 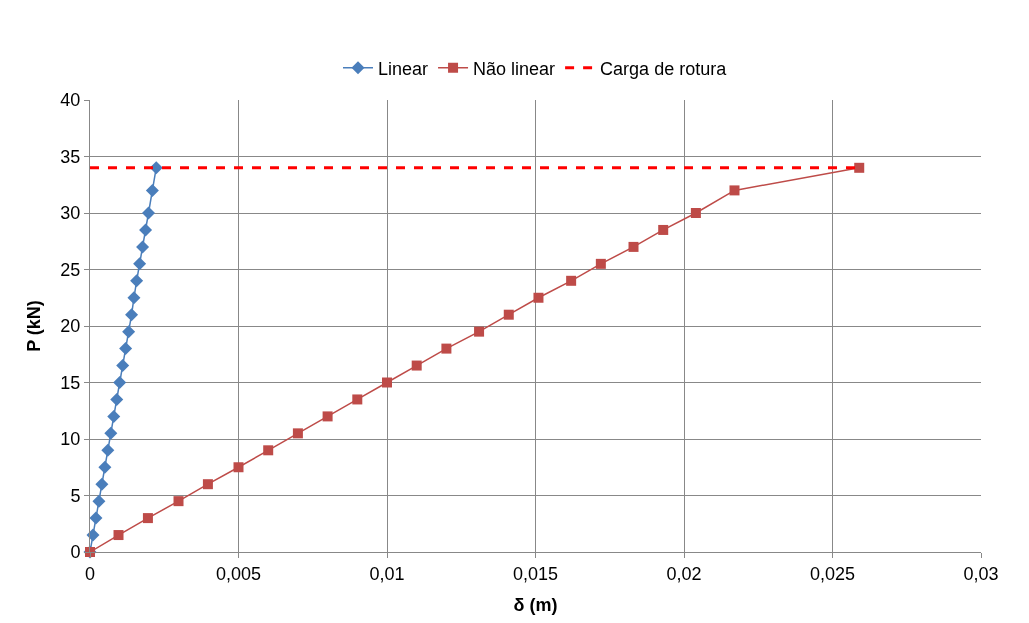 What do you see at coordinates (70, 213) in the screenshot?
I see `y-tick-label: 30` at bounding box center [70, 213].